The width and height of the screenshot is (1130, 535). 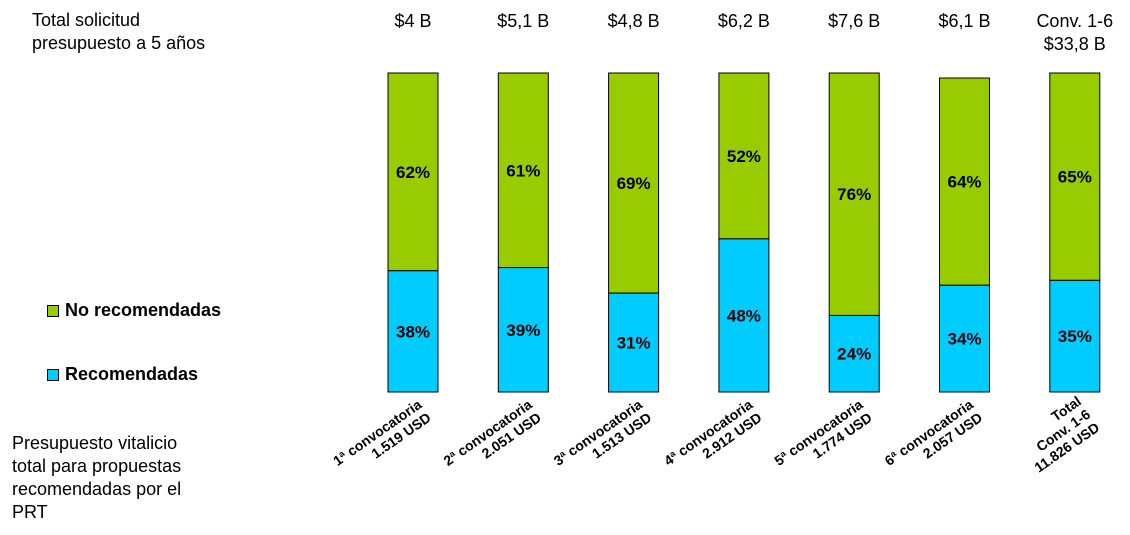 I want to click on top-left-label-line: Total solicitud, so click(x=86, y=20).